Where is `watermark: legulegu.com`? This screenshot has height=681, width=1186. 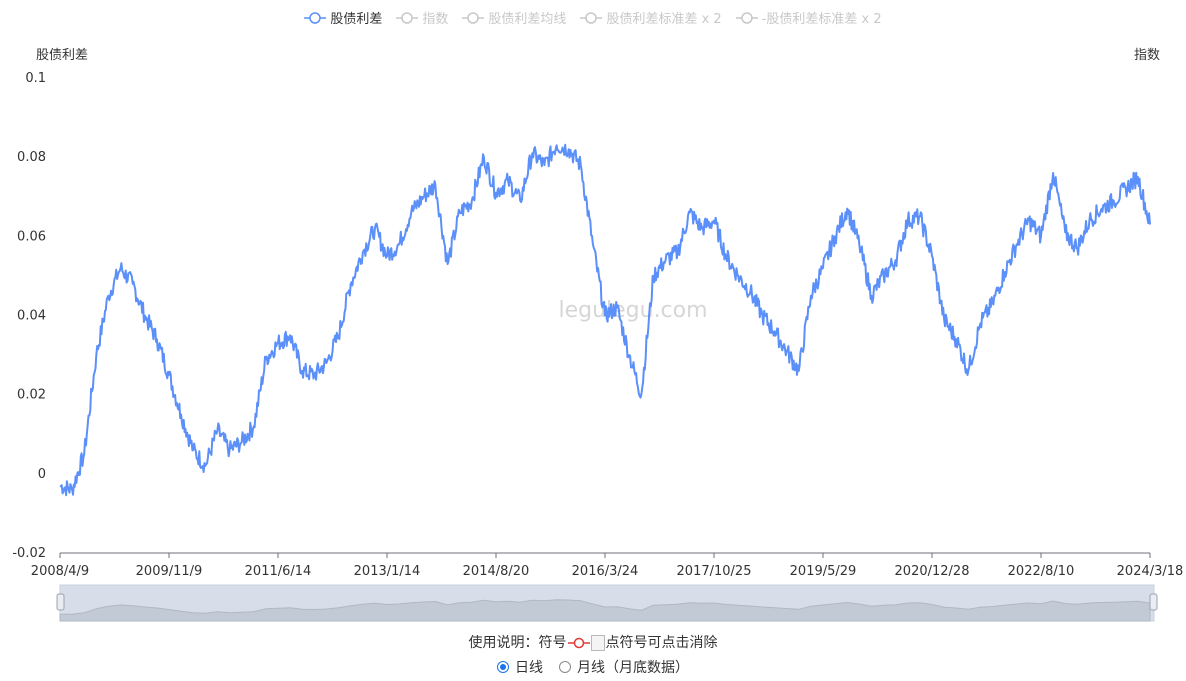 watermark: legulegu.com is located at coordinates (632, 310).